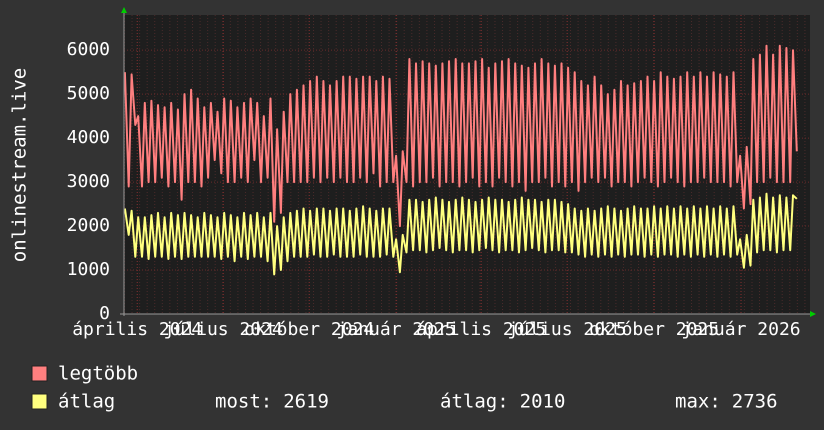 Image resolution: width=824 pixels, height=430 pixels. Describe the element at coordinates (567, 329) in the screenshot. I see `x-tick-label: július 2025` at that location.